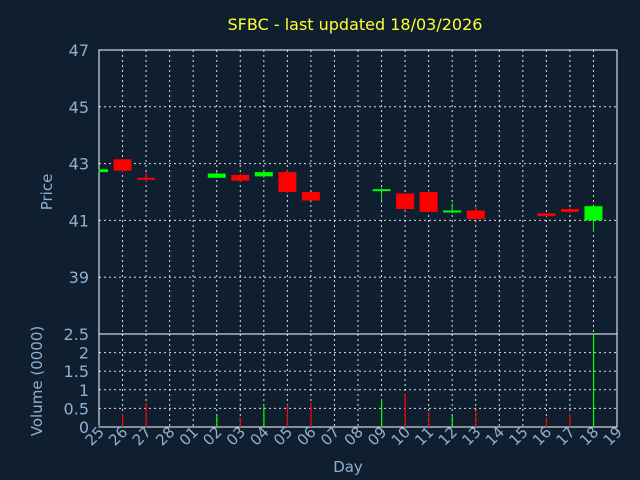 The height and width of the screenshot is (480, 640). I want to click on volume-tick-label: 1.5, so click(76, 371).